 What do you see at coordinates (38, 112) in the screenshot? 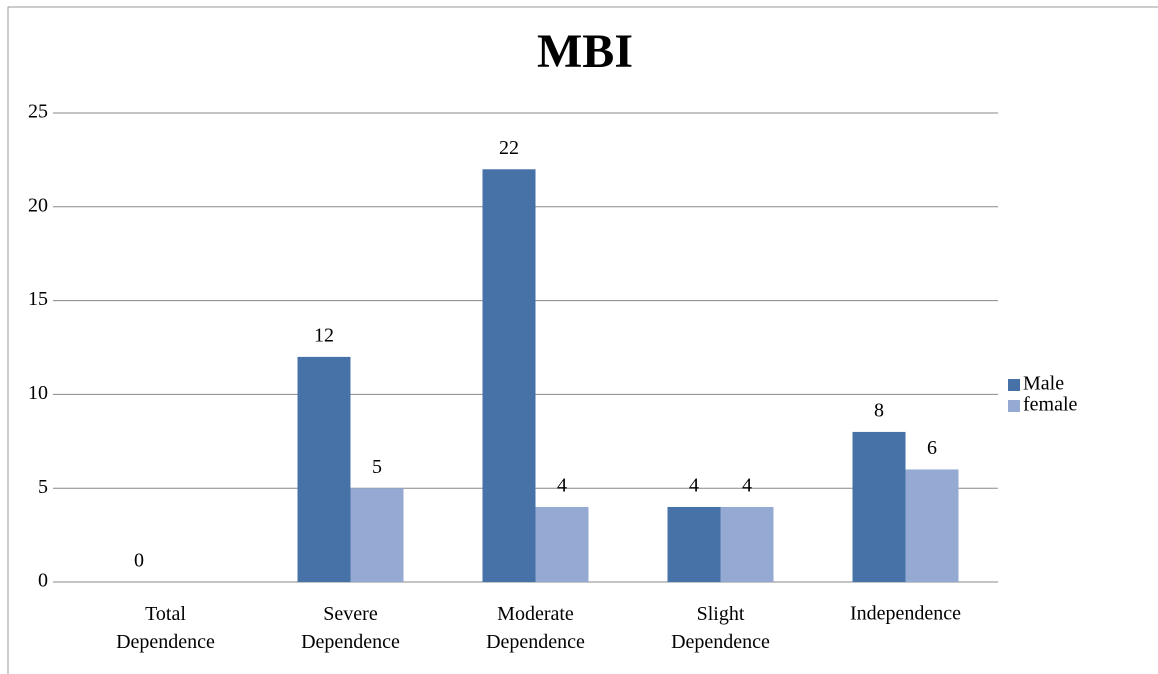
I see `y-tick-label: 25` at bounding box center [38, 112].